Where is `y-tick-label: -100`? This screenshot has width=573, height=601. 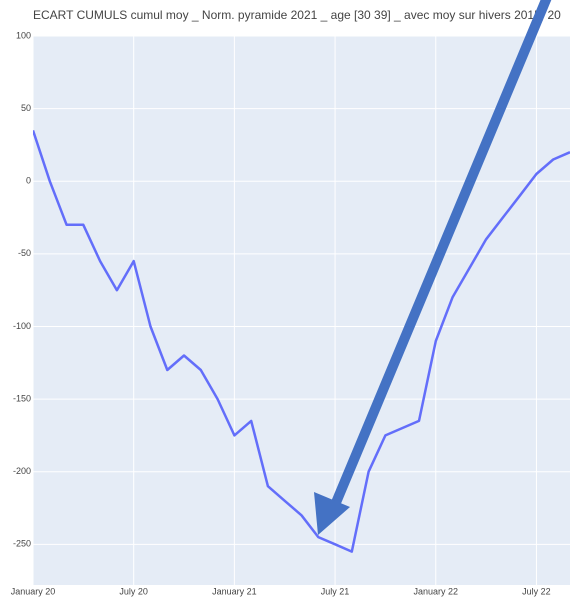
y-tick-label: -100 is located at coordinates (22, 326).